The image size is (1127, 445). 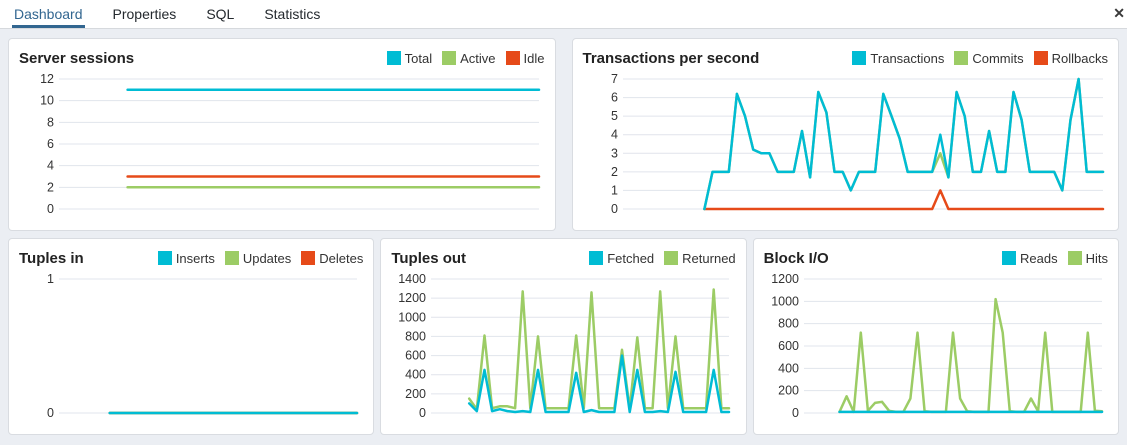 I want to click on panel-title: Tuples out, so click(x=429, y=258).